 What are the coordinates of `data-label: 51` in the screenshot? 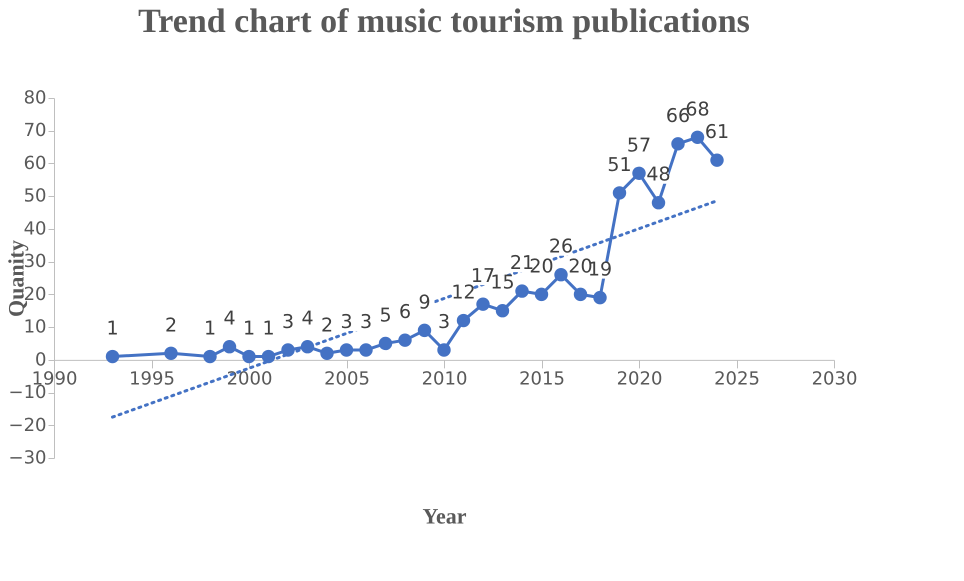 It's located at (619, 165).